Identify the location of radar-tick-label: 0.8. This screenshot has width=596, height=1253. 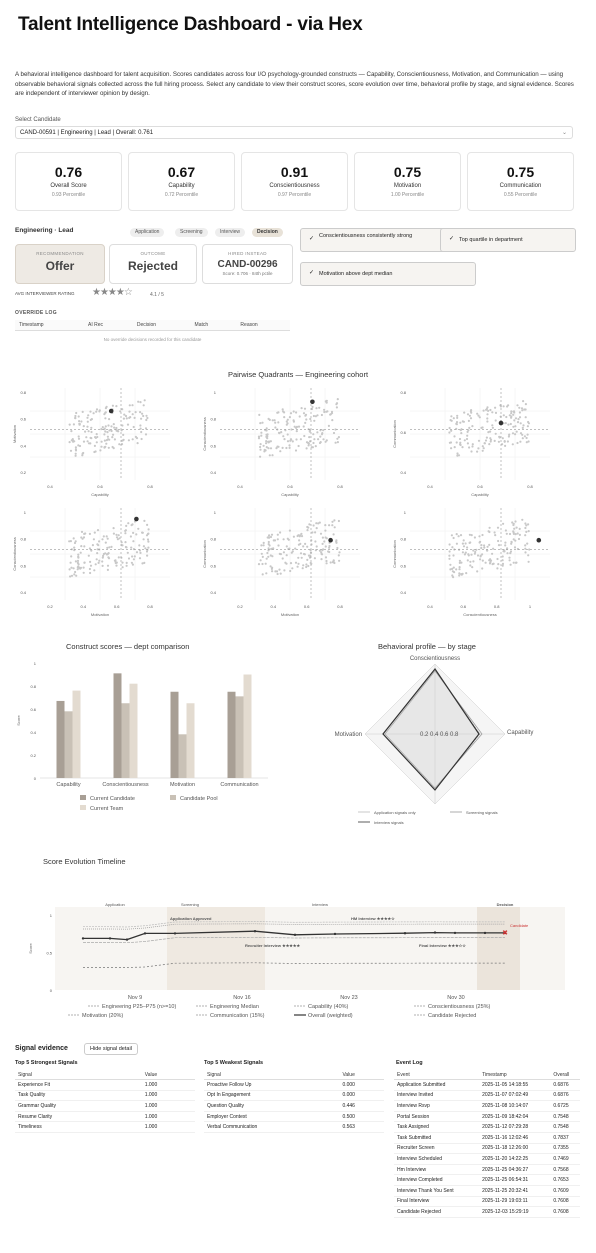
(454, 735).